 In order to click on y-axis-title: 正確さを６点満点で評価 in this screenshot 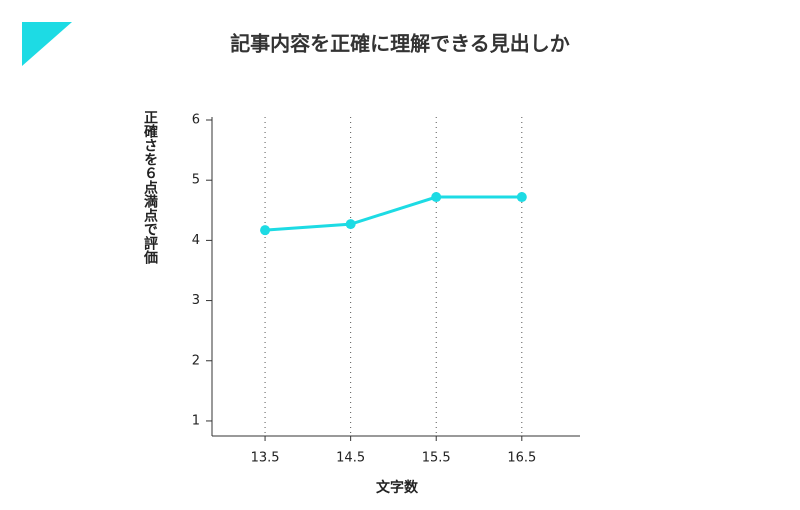, I will do `click(150, 187)`.